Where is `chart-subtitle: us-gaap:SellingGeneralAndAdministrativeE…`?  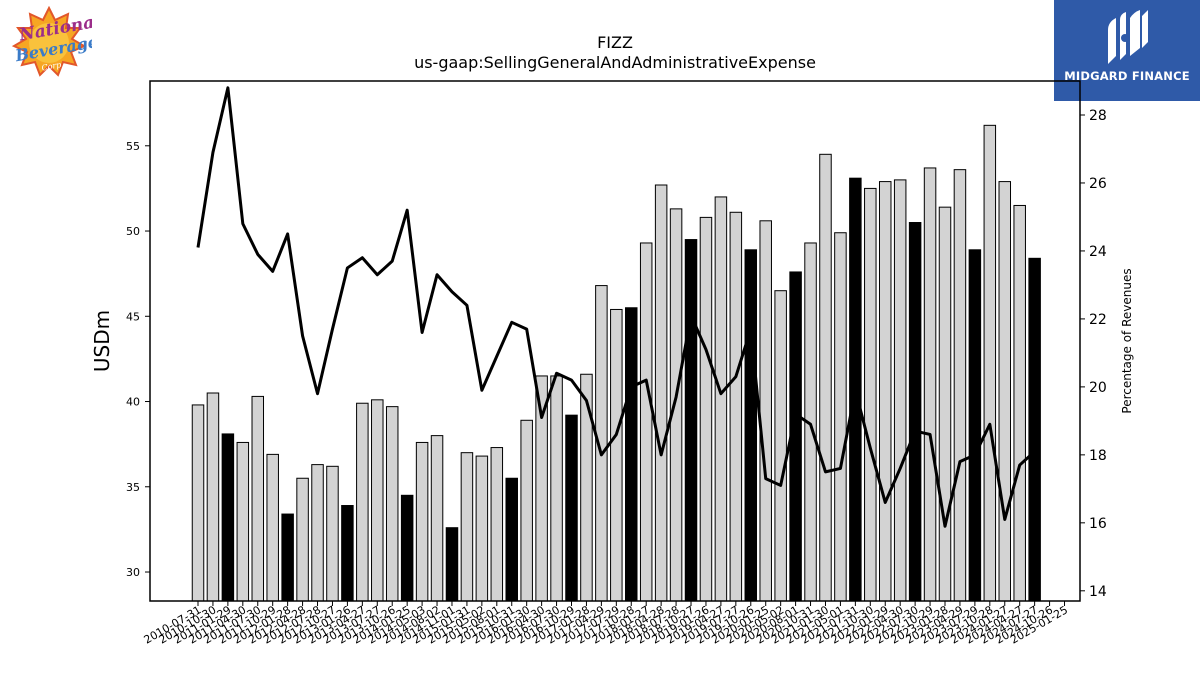
chart-subtitle: us-gaap:SellingGeneralAndAdministrativeE… is located at coordinates (615, 62).